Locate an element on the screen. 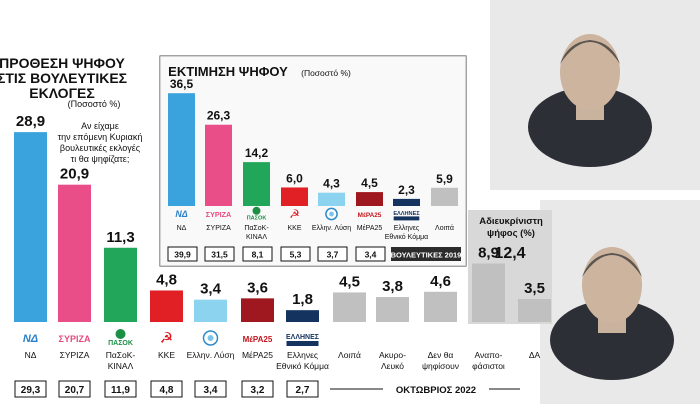  value-label: 3,6 is located at coordinates (257, 287).